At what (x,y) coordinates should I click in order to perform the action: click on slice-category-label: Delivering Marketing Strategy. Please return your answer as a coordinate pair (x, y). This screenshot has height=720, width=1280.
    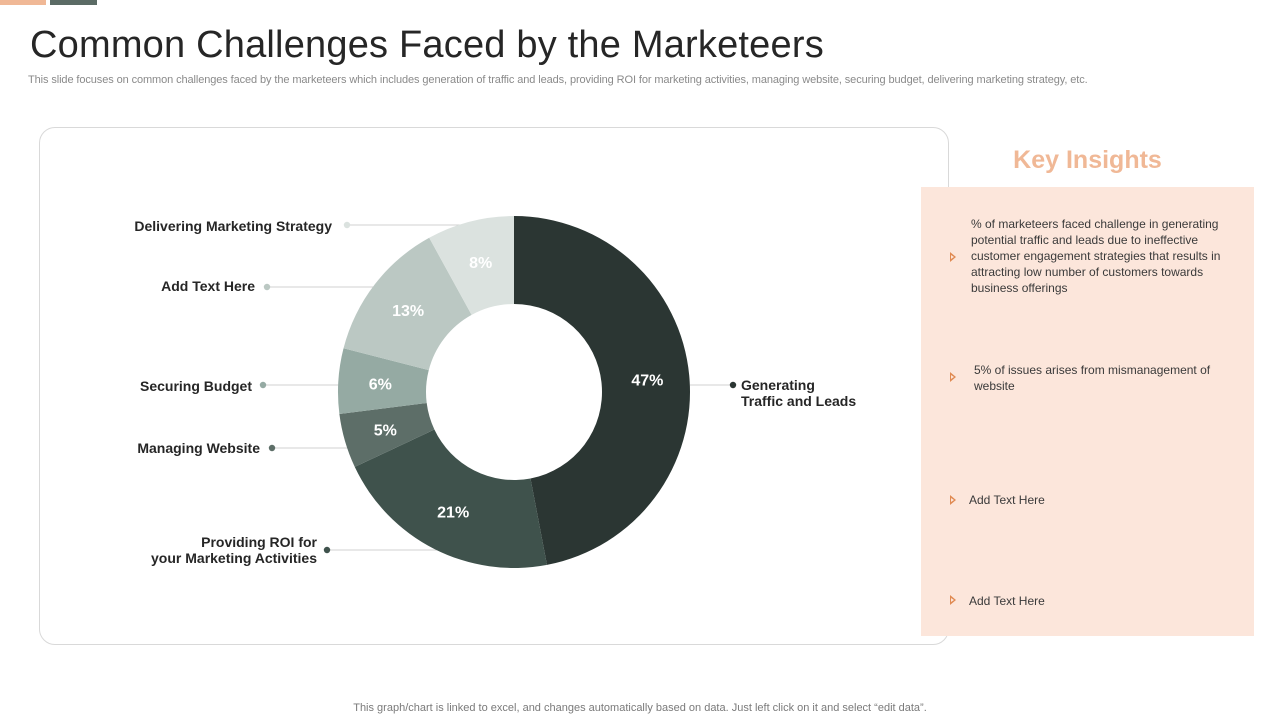
    Looking at the image, I should click on (233, 226).